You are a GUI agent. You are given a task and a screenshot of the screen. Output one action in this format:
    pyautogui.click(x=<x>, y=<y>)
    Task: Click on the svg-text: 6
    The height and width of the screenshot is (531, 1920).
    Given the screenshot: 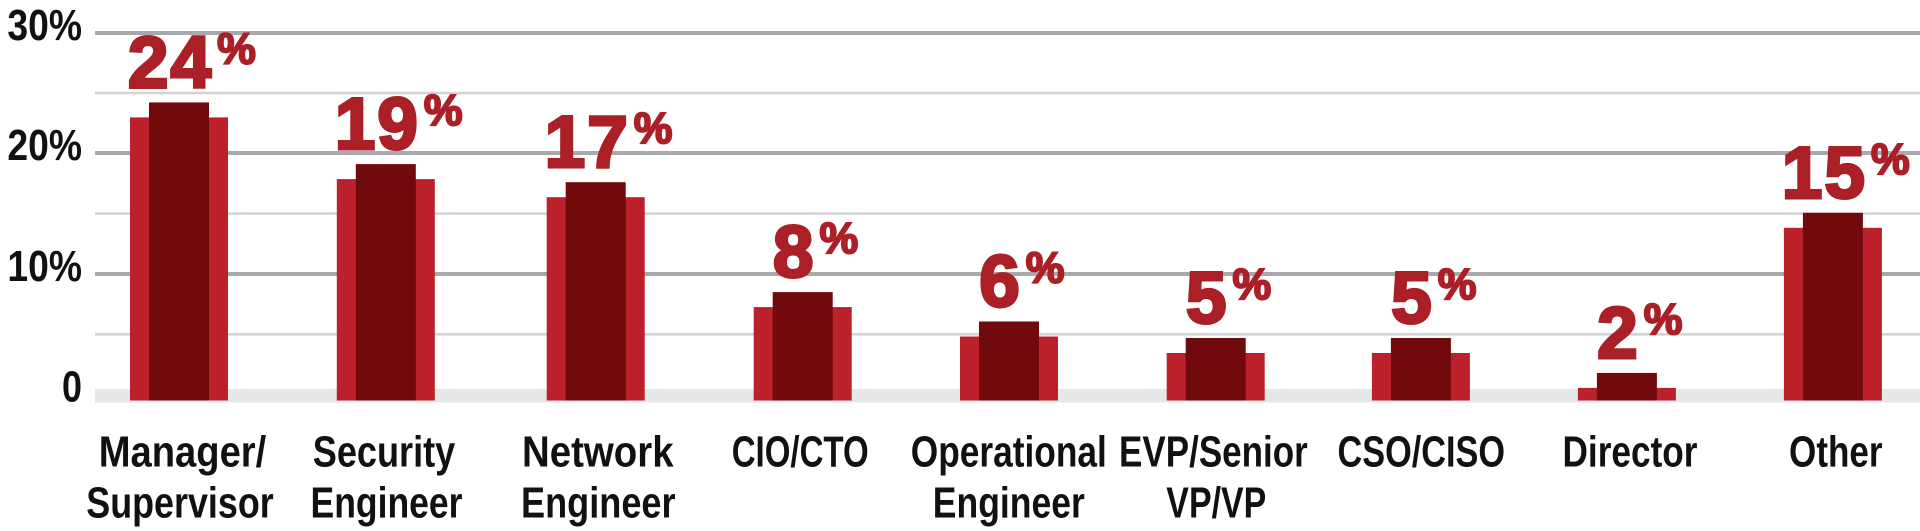 What is the action you would take?
    pyautogui.click(x=1000, y=282)
    